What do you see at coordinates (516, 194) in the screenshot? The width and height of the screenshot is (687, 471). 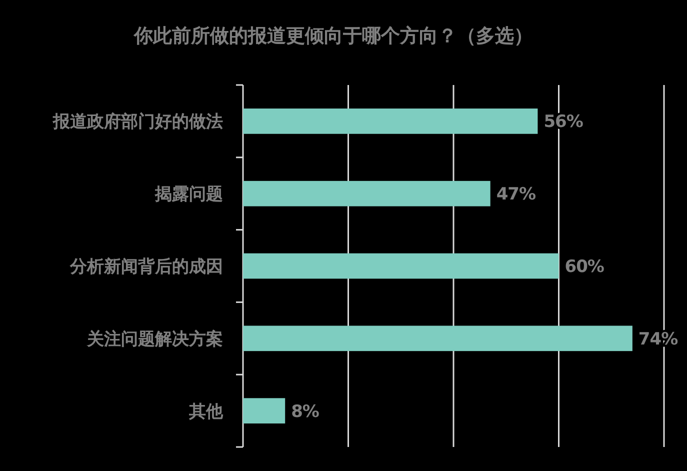 I see `data-label: 47%` at bounding box center [516, 194].